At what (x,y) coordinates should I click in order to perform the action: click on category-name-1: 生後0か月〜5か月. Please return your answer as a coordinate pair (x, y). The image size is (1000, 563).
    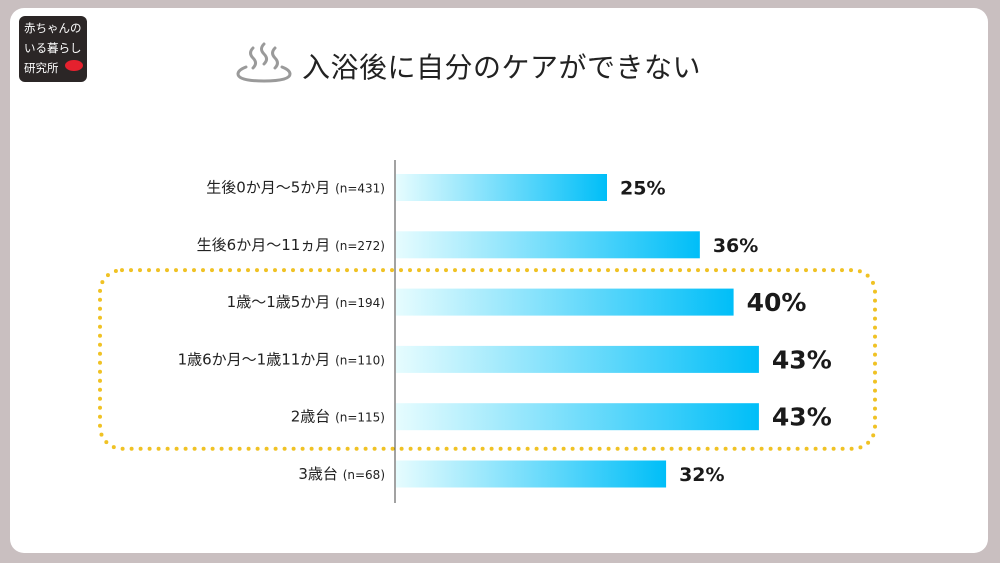
    Looking at the image, I should click on (270, 188).